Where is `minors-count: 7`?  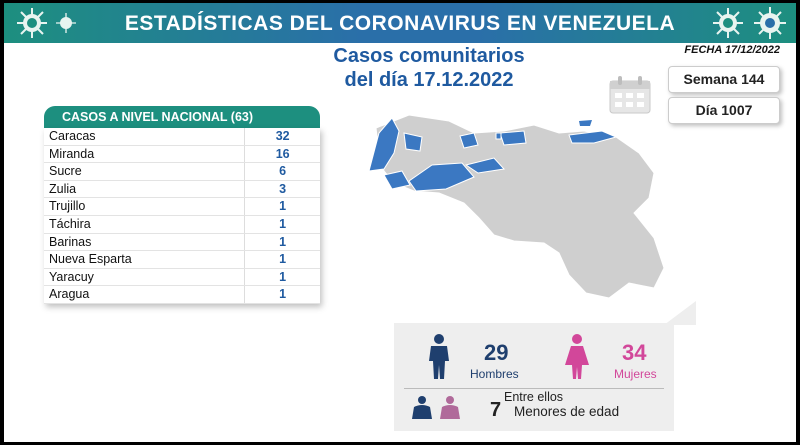 minors-count: 7 is located at coordinates (496, 410).